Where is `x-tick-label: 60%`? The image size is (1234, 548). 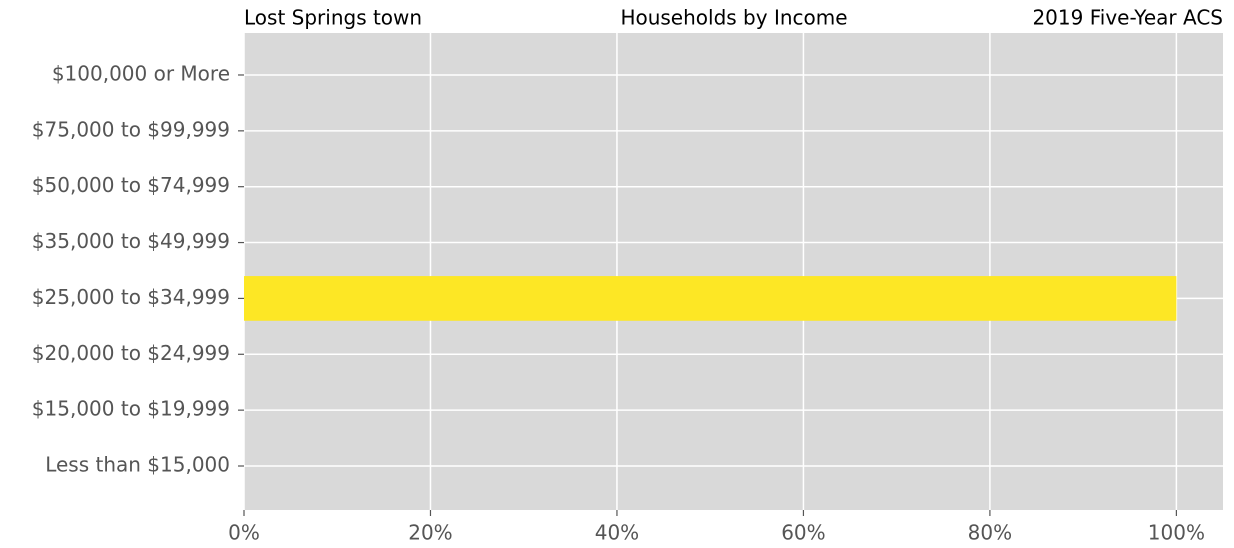
x-tick-label: 60% is located at coordinates (803, 533).